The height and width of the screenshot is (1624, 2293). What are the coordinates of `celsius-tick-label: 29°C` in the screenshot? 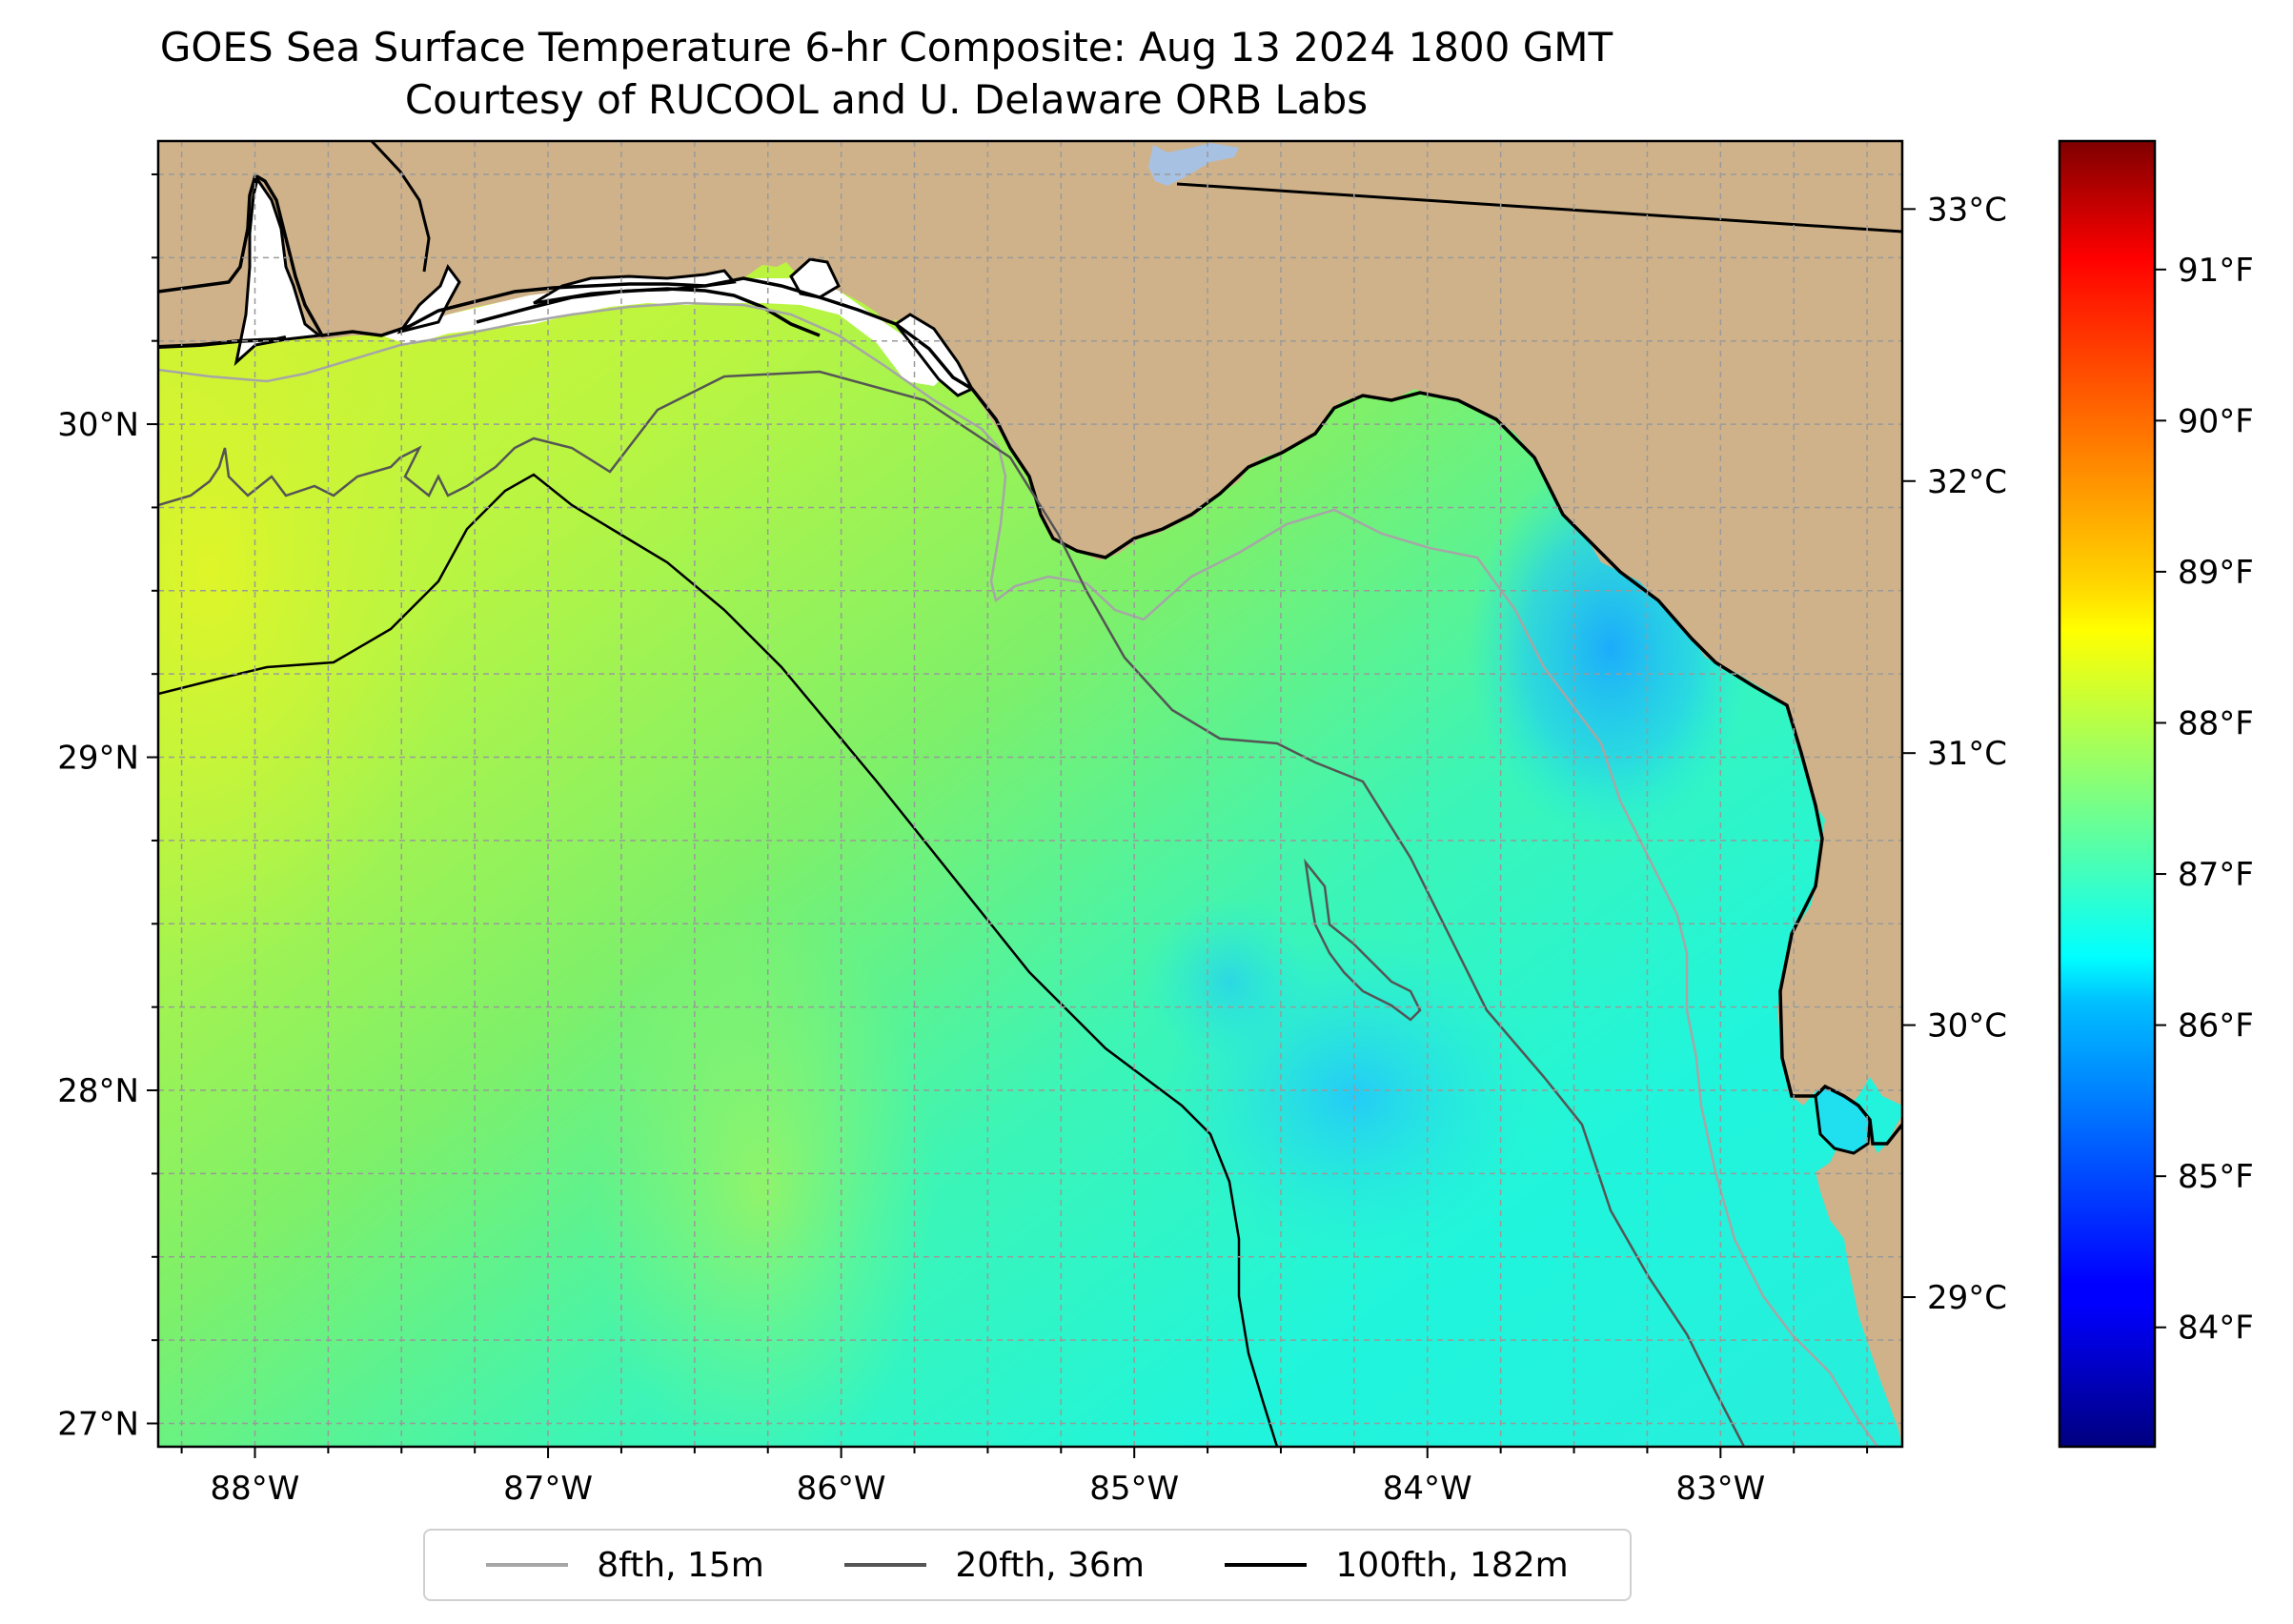 It's located at (1967, 1298).